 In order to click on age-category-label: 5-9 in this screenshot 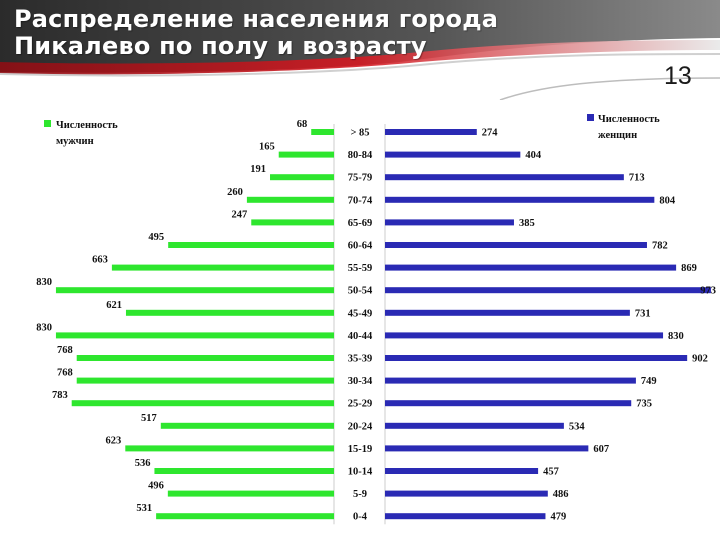, I will do `click(360, 494)`.